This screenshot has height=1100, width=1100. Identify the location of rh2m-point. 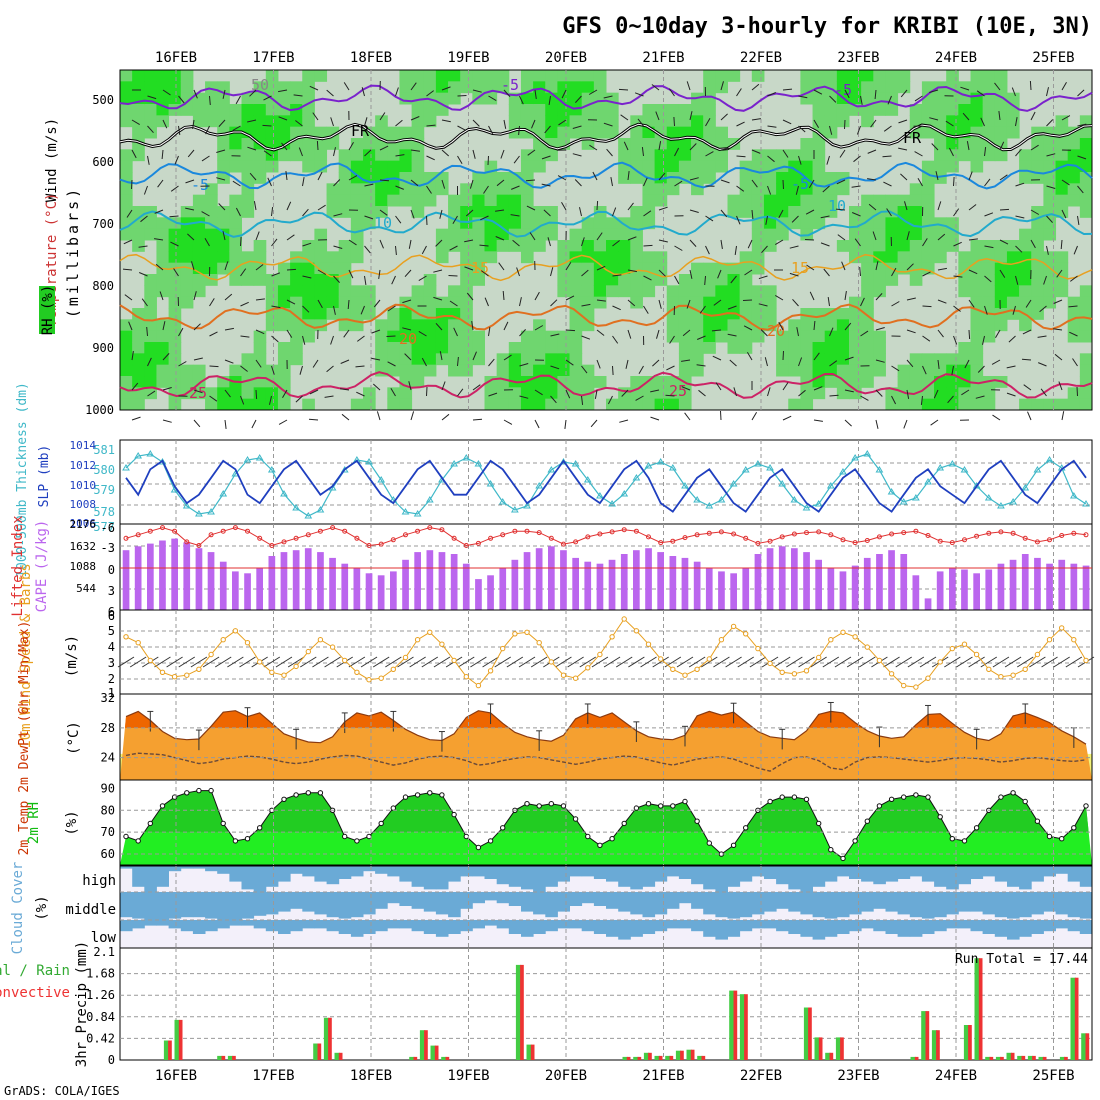
(199, 790).